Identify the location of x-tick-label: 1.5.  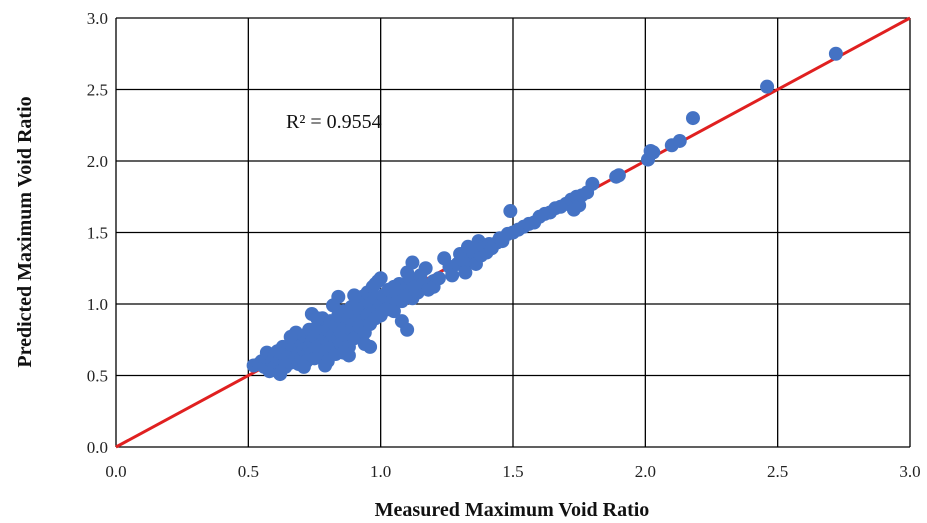
(512, 471).